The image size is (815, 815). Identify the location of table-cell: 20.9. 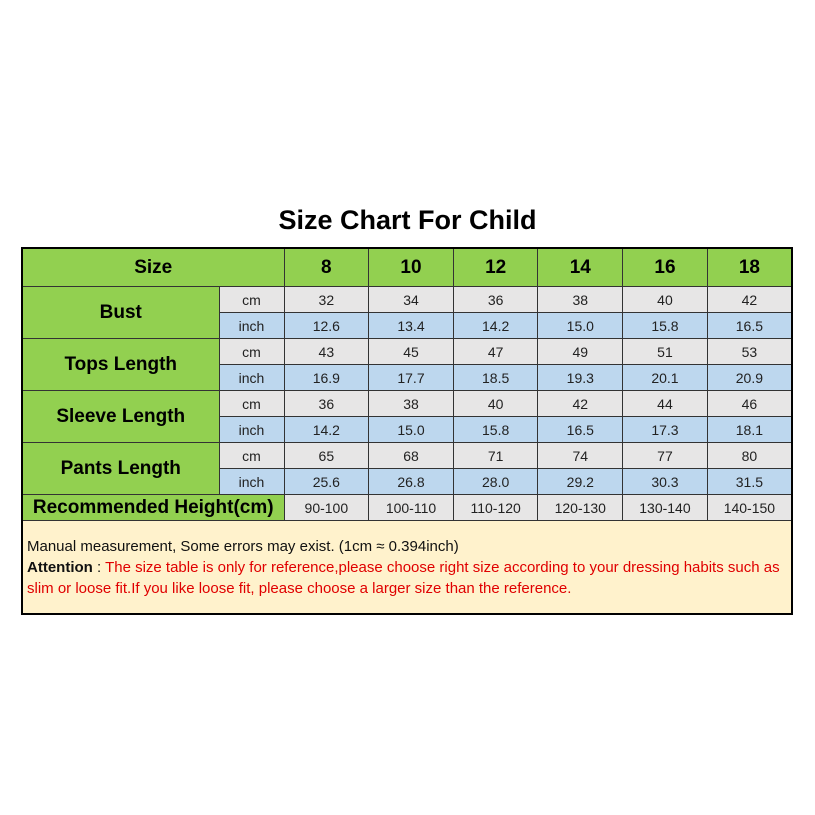
(749, 377).